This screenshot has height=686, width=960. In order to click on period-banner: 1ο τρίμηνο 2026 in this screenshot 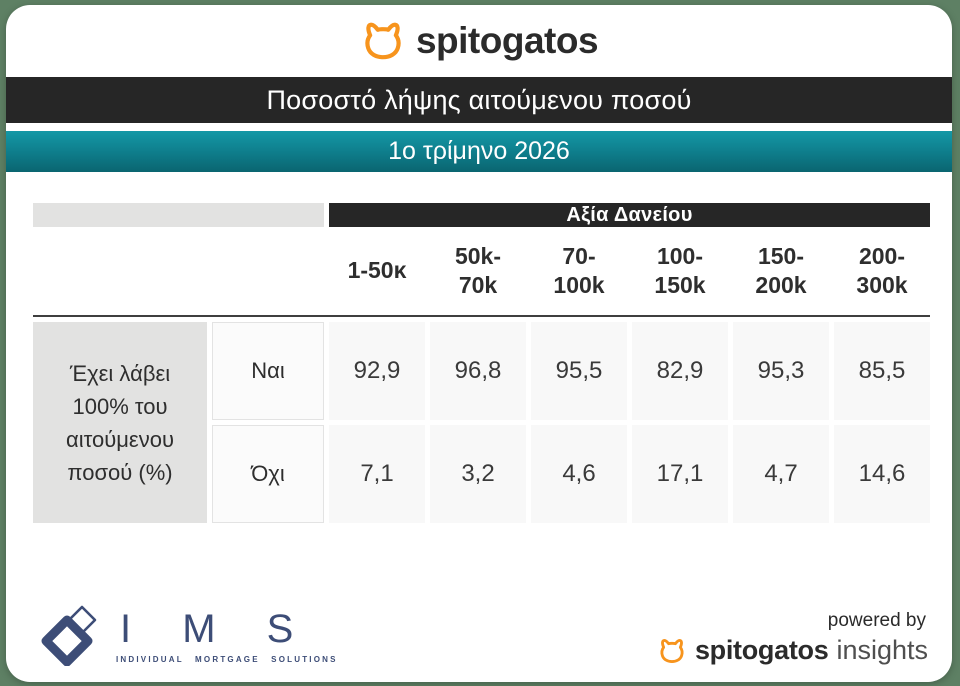, I will do `click(479, 151)`.